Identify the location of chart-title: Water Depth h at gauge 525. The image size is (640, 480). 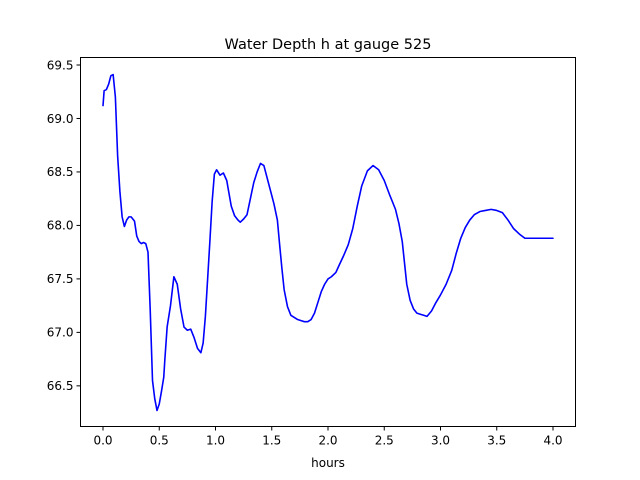
(328, 45).